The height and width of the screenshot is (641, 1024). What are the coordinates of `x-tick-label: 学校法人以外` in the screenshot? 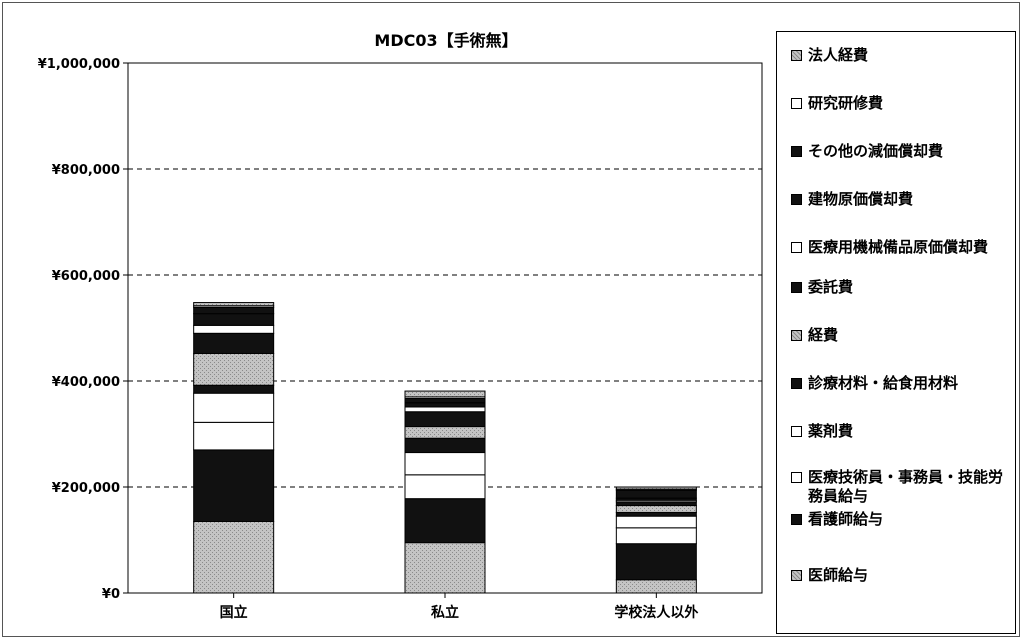 It's located at (656, 612).